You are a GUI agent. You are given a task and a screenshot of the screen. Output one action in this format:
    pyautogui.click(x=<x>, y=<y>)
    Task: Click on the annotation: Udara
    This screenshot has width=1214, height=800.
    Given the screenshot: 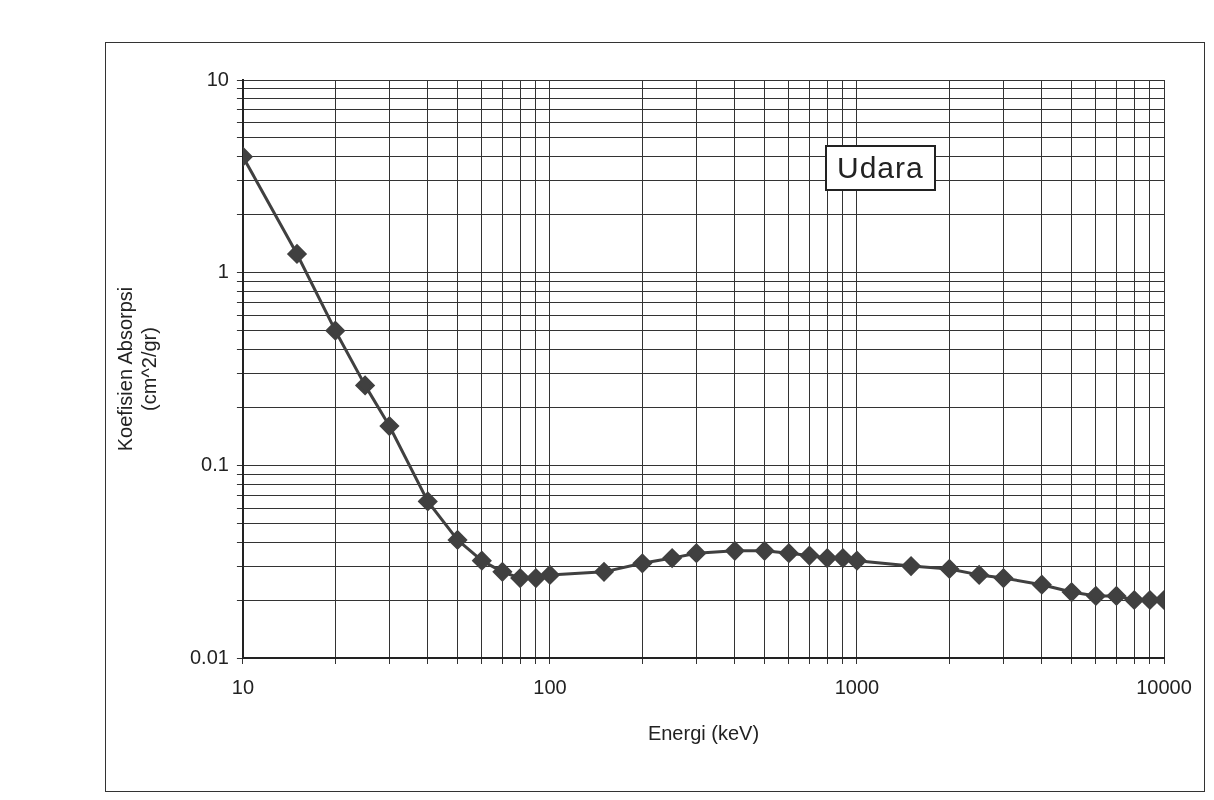 What is the action you would take?
    pyautogui.click(x=880, y=168)
    